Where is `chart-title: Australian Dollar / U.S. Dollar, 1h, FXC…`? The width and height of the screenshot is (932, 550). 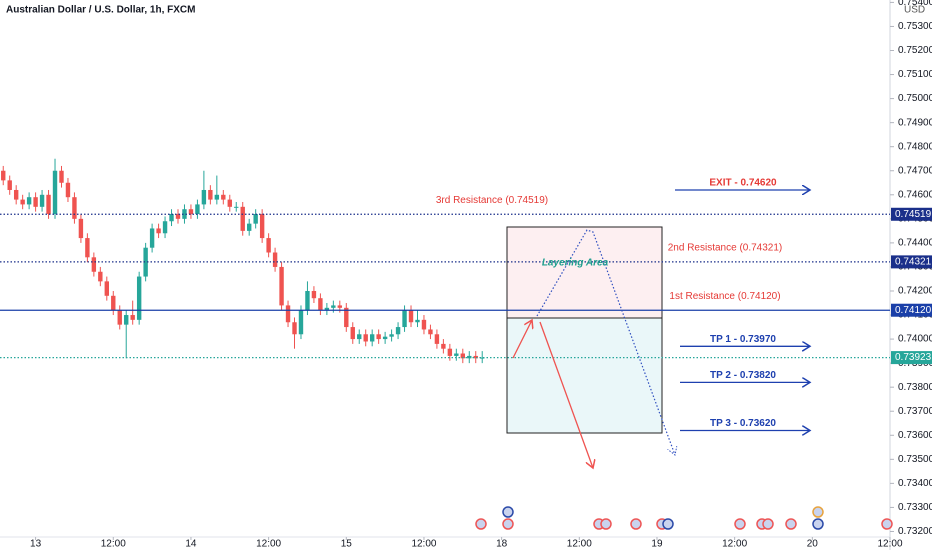 chart-title: Australian Dollar / U.S. Dollar, 1h, FXC… is located at coordinates (100, 10).